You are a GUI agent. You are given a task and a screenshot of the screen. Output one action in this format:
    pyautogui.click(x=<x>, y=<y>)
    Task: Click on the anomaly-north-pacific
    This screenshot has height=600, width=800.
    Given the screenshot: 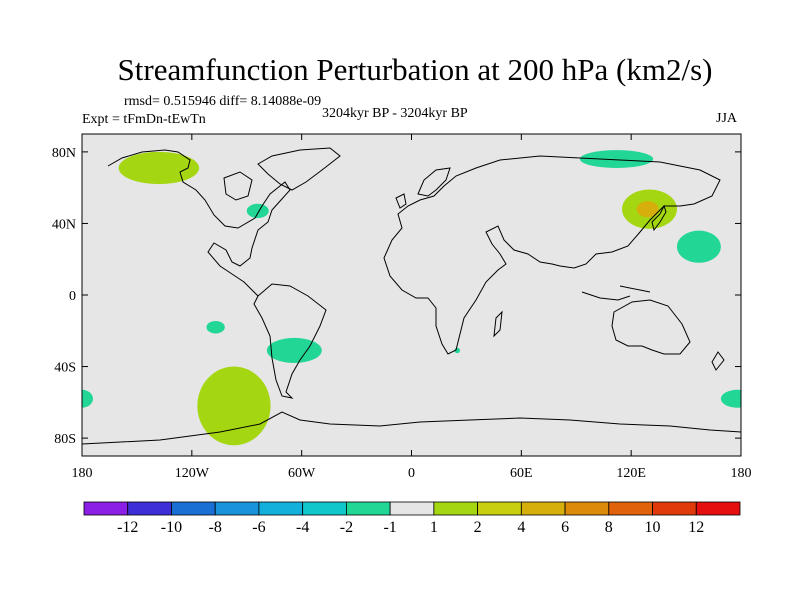 What is the action you would take?
    pyautogui.click(x=698, y=246)
    